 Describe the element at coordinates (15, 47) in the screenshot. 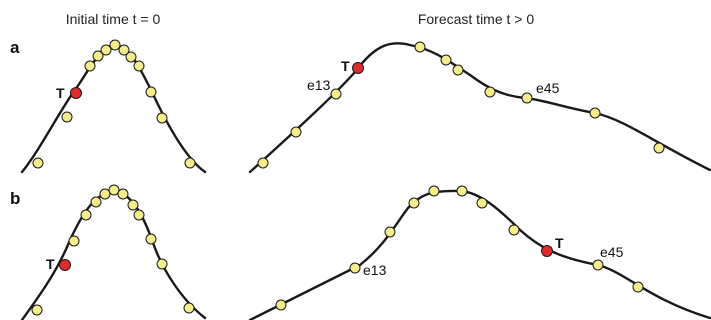

I see `panel-a-letter: a` at that location.